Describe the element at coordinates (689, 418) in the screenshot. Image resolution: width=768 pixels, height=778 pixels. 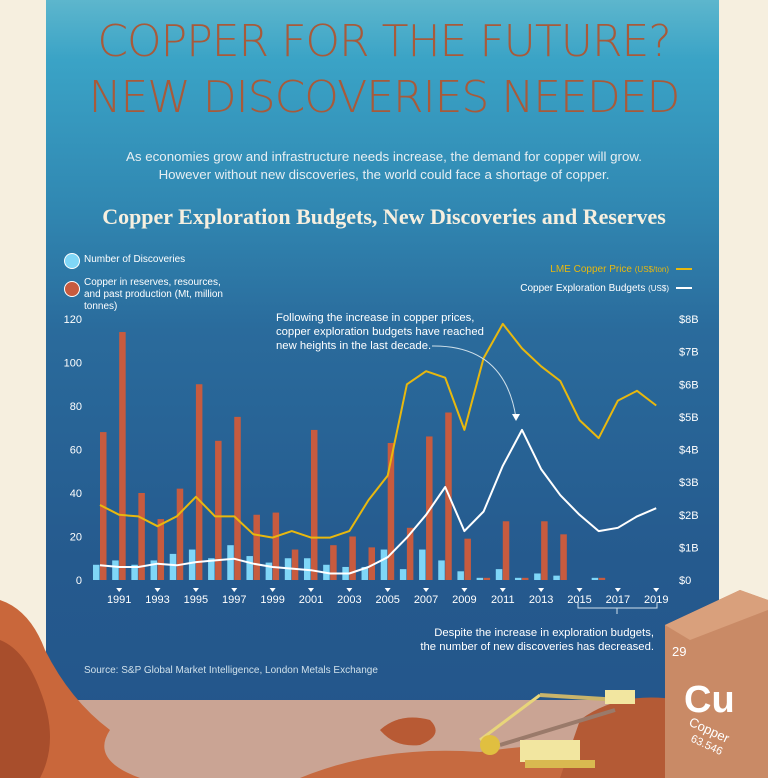
I see `right-tick-label: $5B` at that location.